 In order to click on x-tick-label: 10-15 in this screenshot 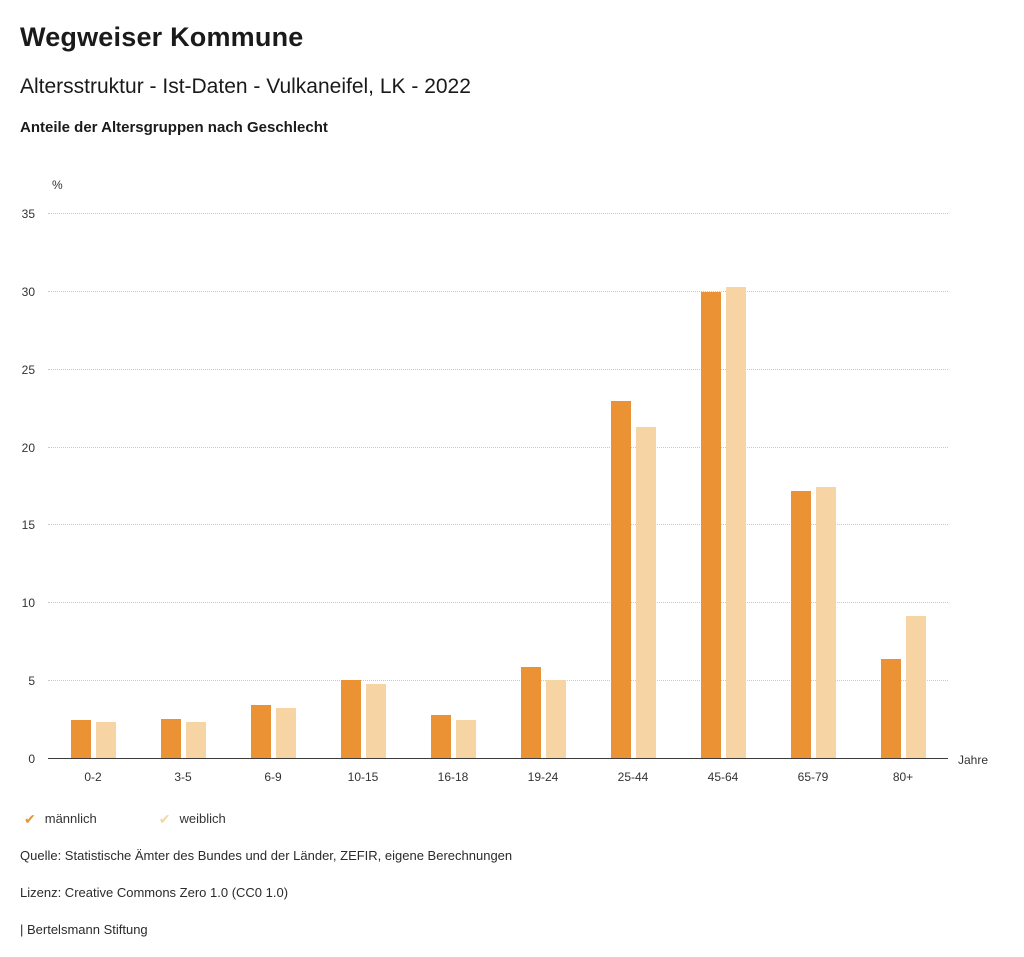, I will do `click(363, 777)`.